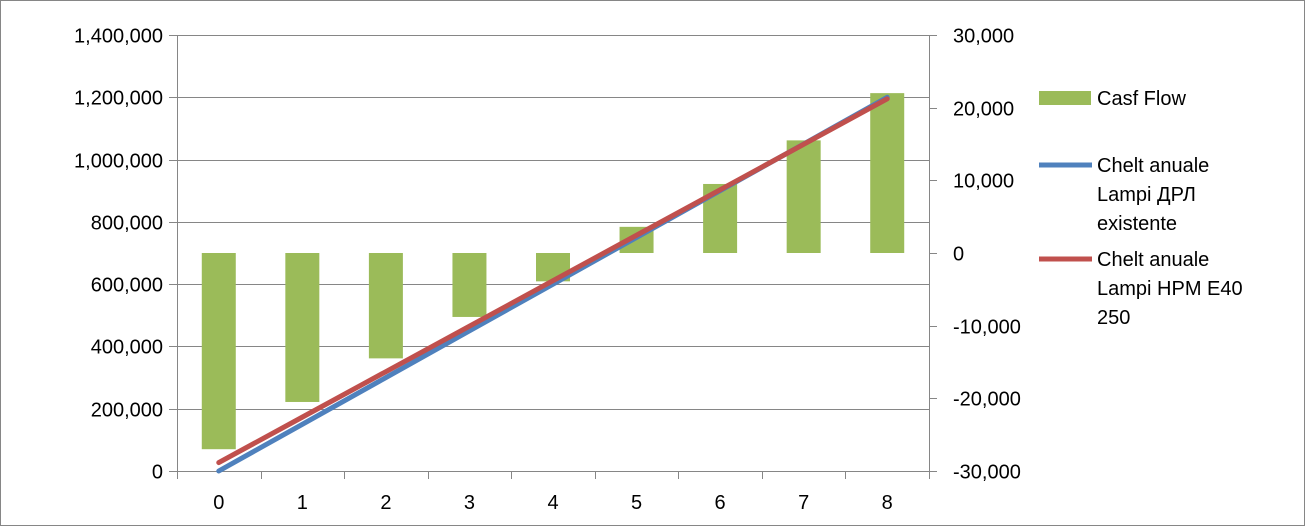 The width and height of the screenshot is (1306, 532). I want to click on right-axis-tick-label: -10,000, so click(987, 328).